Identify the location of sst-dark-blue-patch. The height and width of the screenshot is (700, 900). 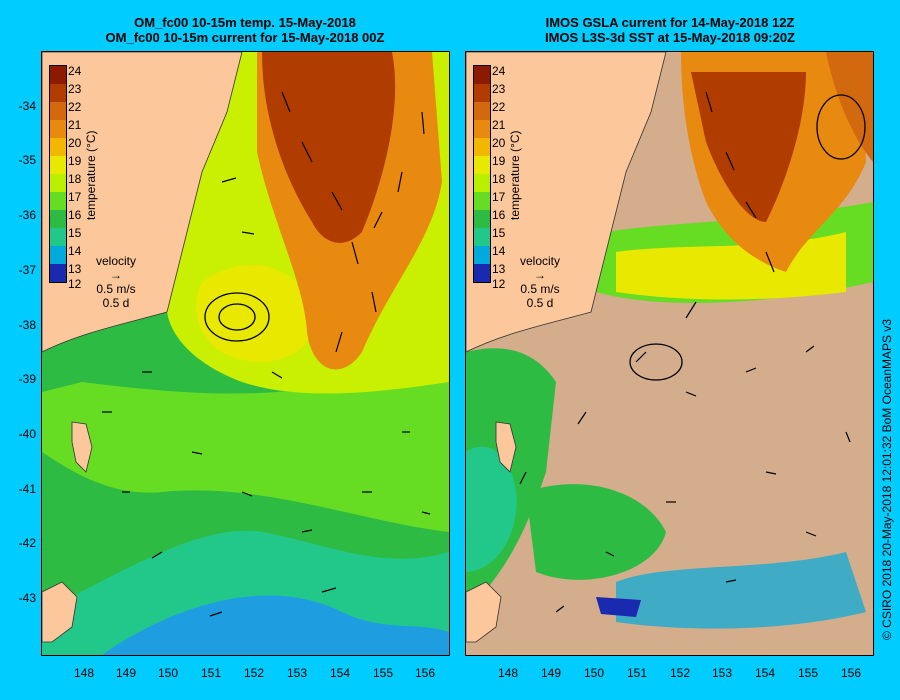
(618, 607).